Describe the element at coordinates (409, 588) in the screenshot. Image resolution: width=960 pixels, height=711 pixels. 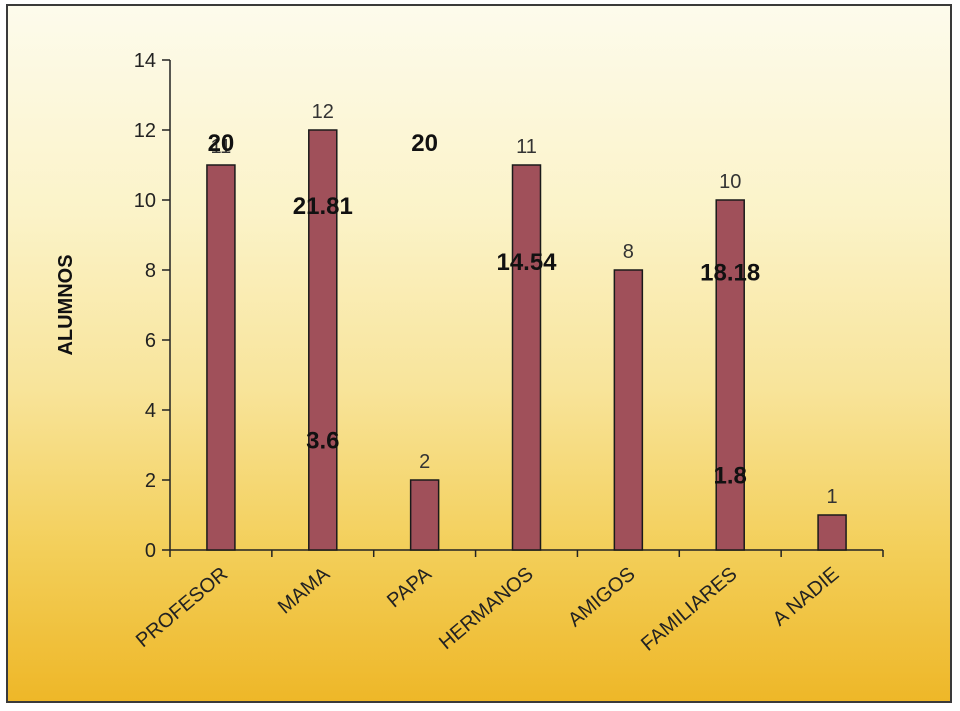
I see `x-category-label: PAPA` at that location.